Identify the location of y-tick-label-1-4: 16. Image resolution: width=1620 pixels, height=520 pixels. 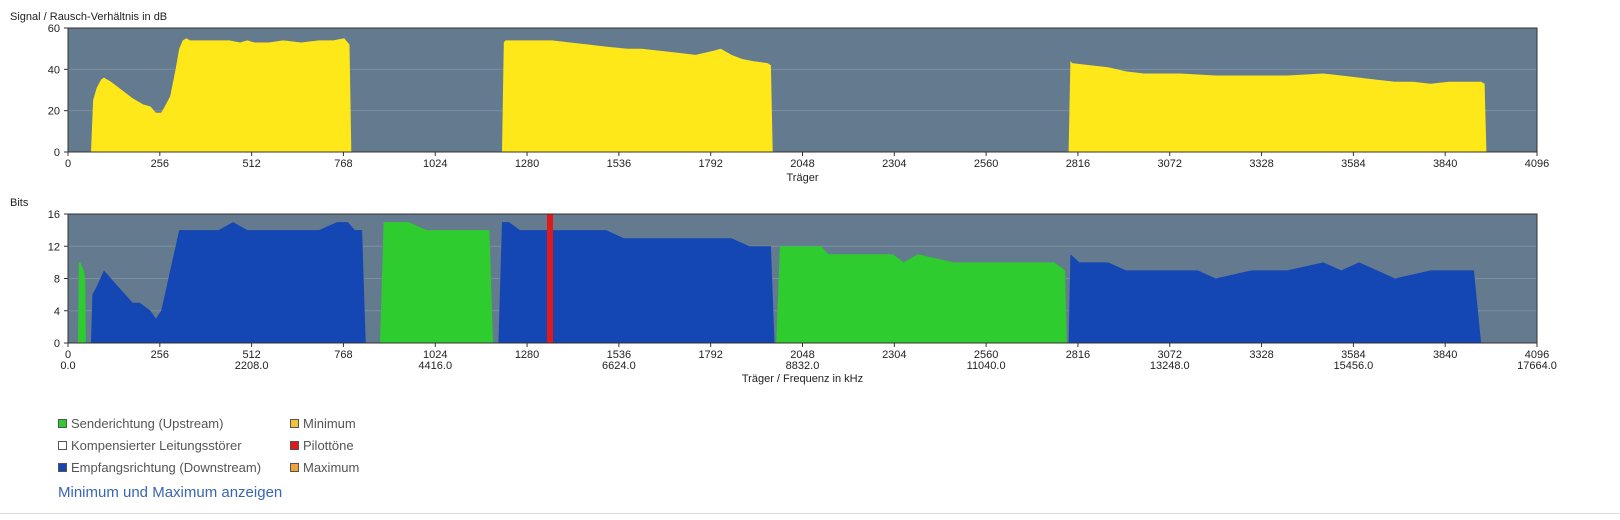
(54, 215).